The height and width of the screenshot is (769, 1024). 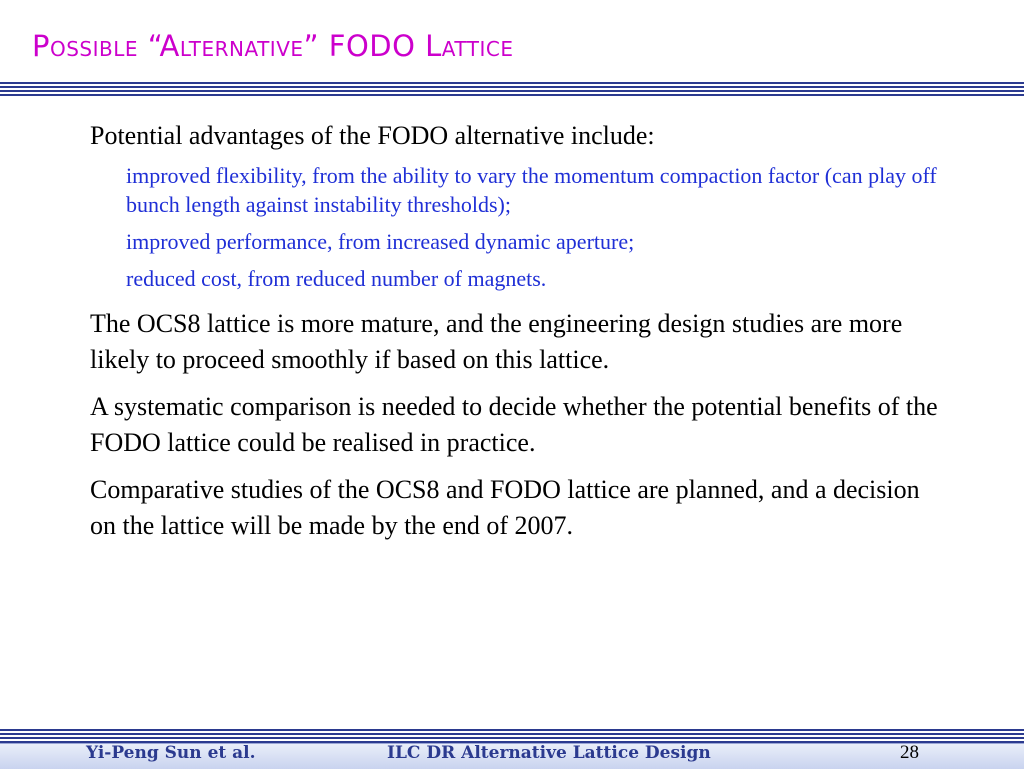 I want to click on slide-title: Possible “Alternative” FODO Lattice, so click(x=273, y=46).